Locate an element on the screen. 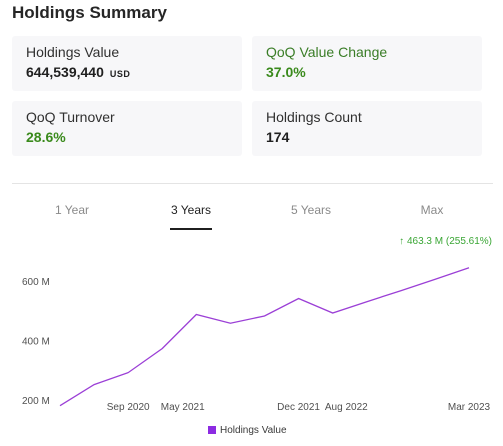 The width and height of the screenshot is (503, 446). active-tab-indicator is located at coordinates (191, 229).